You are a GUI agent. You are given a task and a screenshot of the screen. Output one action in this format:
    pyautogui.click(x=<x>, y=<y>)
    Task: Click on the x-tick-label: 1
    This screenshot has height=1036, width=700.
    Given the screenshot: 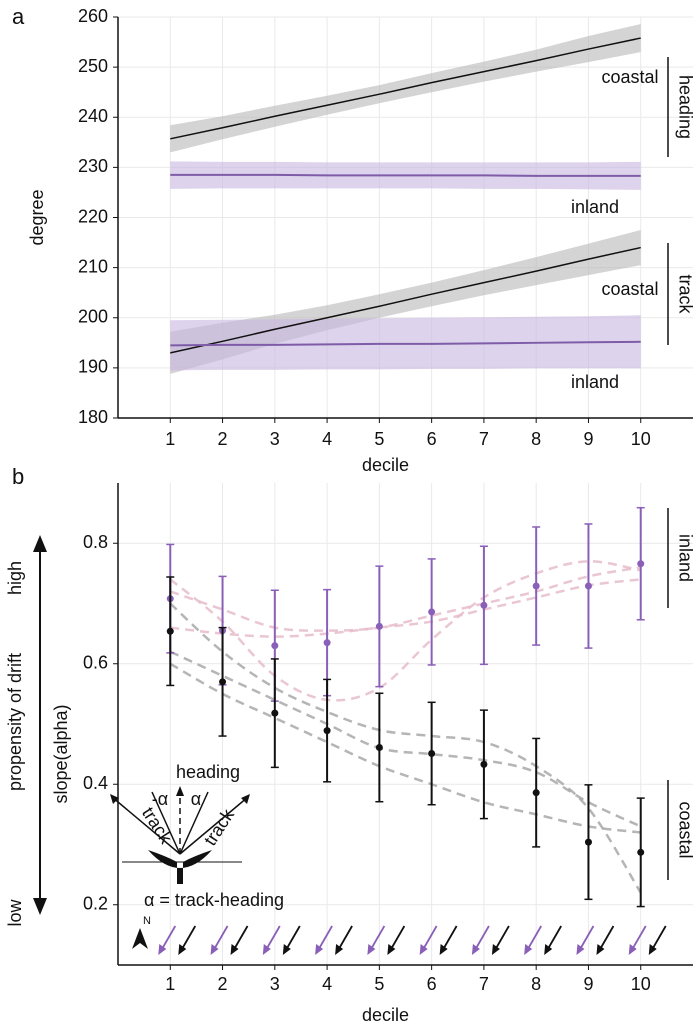 What is the action you would take?
    pyautogui.click(x=170, y=984)
    